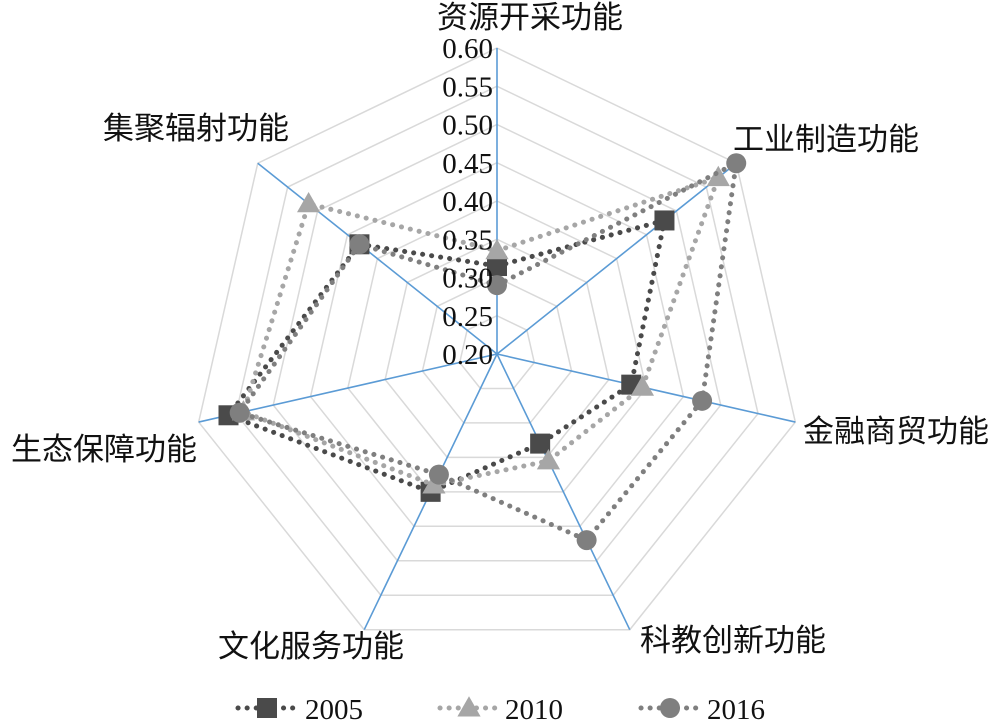 This screenshot has height=723, width=1000. Describe the element at coordinates (467, 164) in the screenshot. I see `tick-label: 0.45` at that location.